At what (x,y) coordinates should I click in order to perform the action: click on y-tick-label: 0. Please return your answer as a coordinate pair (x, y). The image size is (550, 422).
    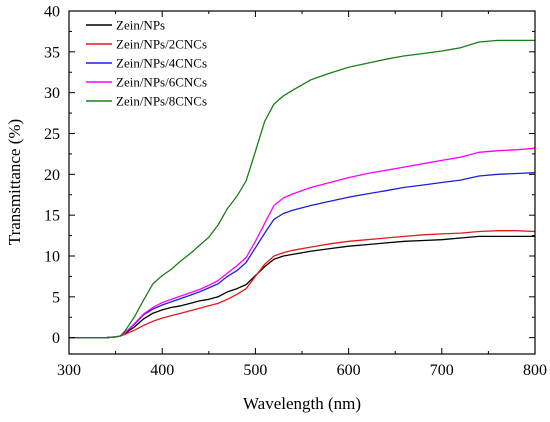
    Looking at the image, I should click on (56, 338).